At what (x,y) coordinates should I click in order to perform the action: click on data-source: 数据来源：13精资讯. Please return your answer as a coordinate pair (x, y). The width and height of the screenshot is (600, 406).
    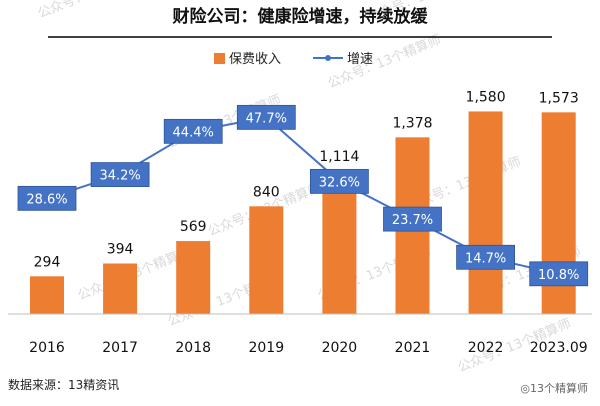
    Looking at the image, I should click on (64, 385).